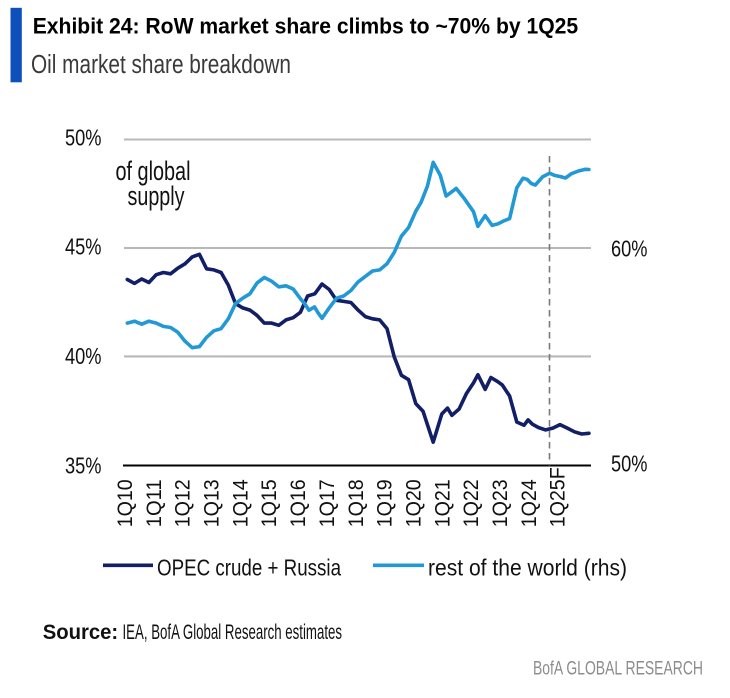 The image size is (730, 698). I want to click on svg-text:IEA, BofA Global Research esti: IEA, BofA Global Research estimates, so click(233, 632).